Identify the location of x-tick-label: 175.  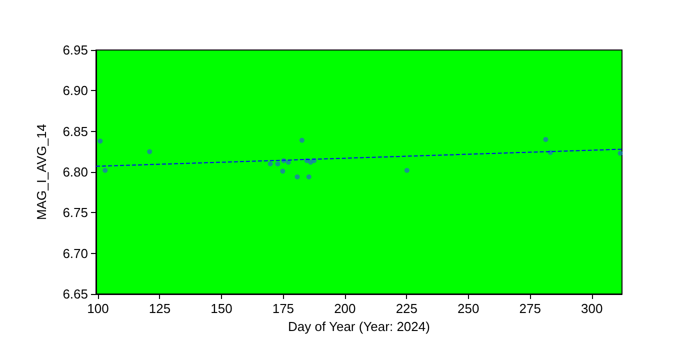
(283, 308).